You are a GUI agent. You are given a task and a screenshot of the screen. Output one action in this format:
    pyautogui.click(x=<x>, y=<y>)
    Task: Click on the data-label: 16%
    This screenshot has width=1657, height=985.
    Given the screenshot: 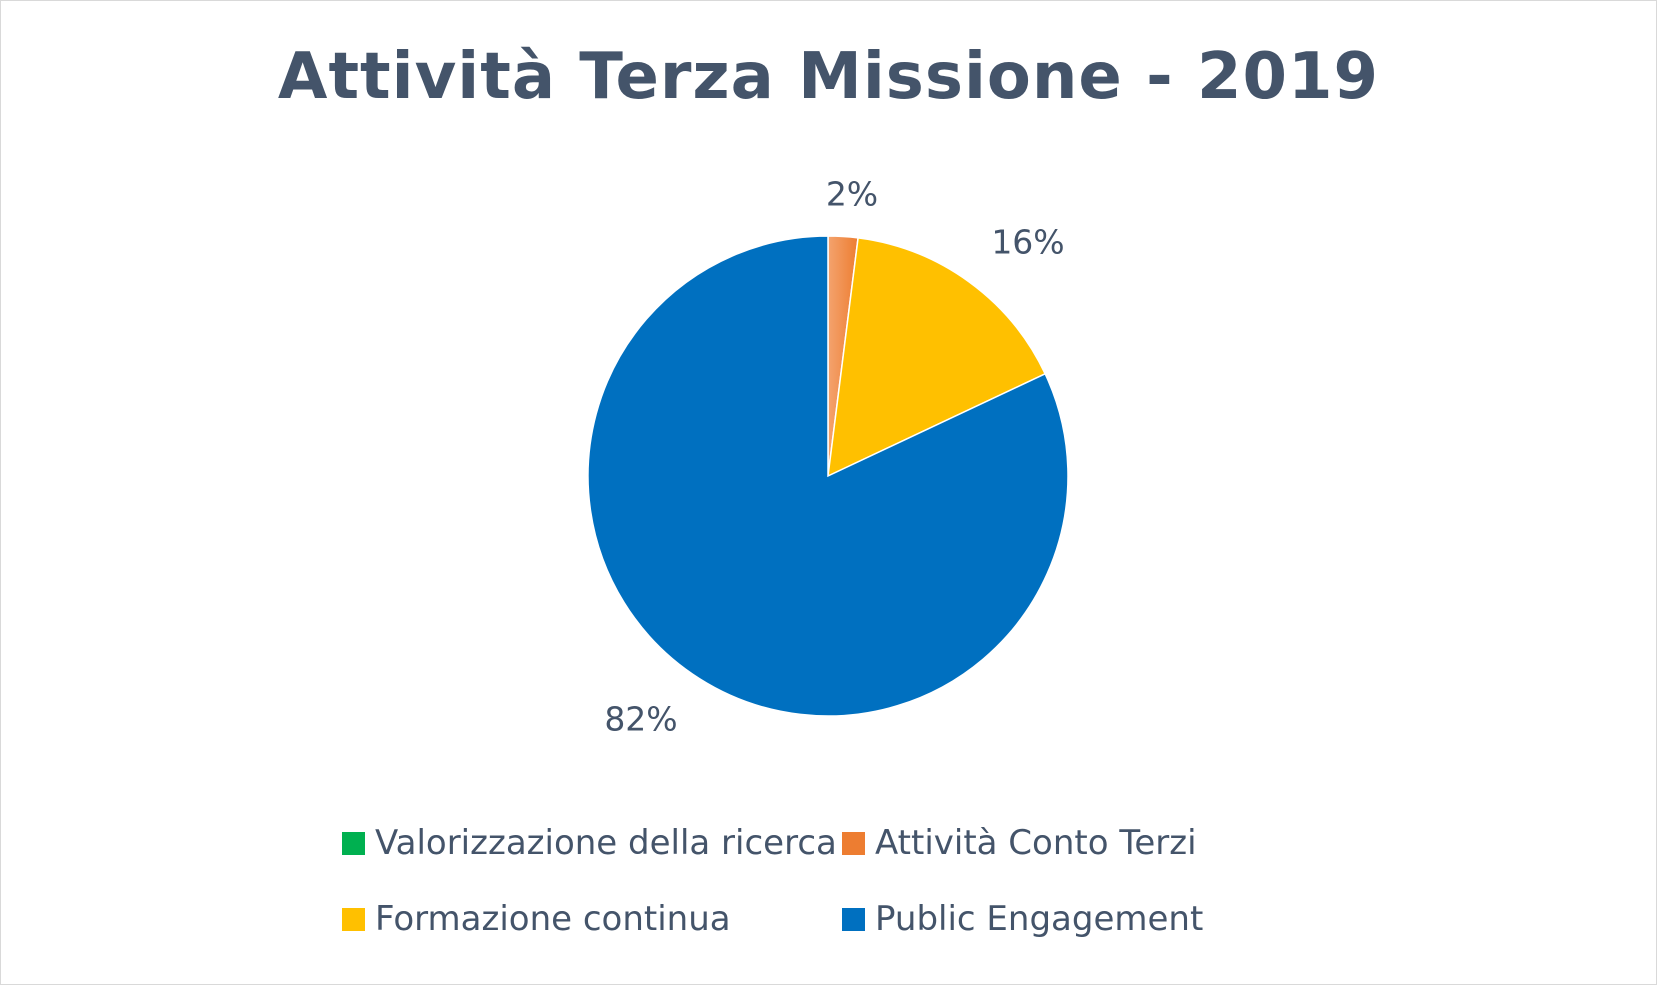 What is the action you would take?
    pyautogui.click(x=1027, y=242)
    